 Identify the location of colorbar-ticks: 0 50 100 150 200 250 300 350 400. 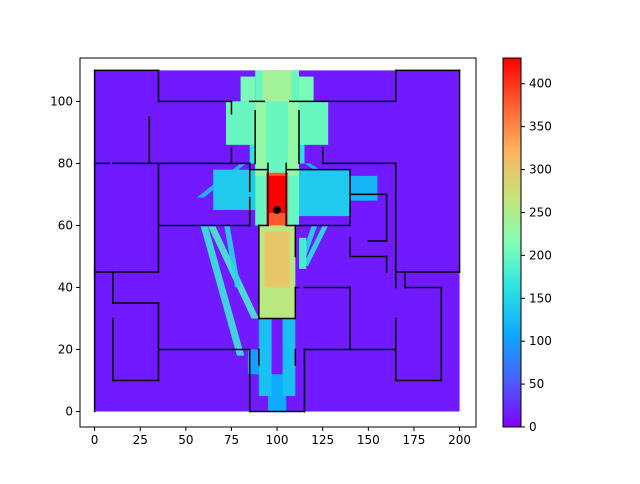
(536, 255).